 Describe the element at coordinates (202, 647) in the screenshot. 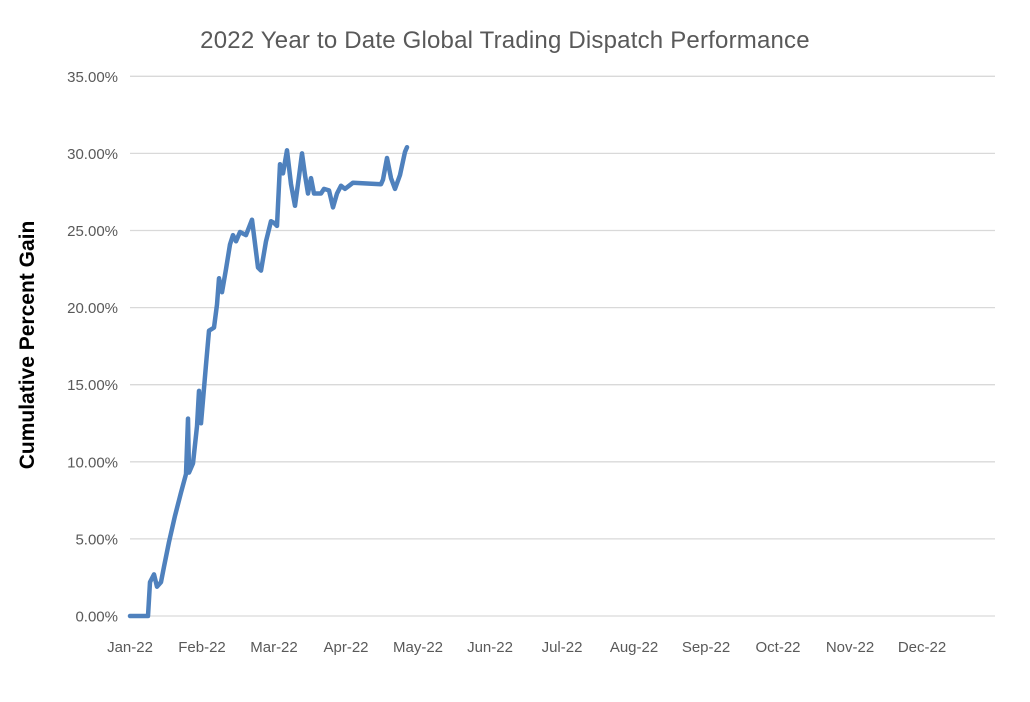

I see `x-tick-label: Feb-22` at that location.